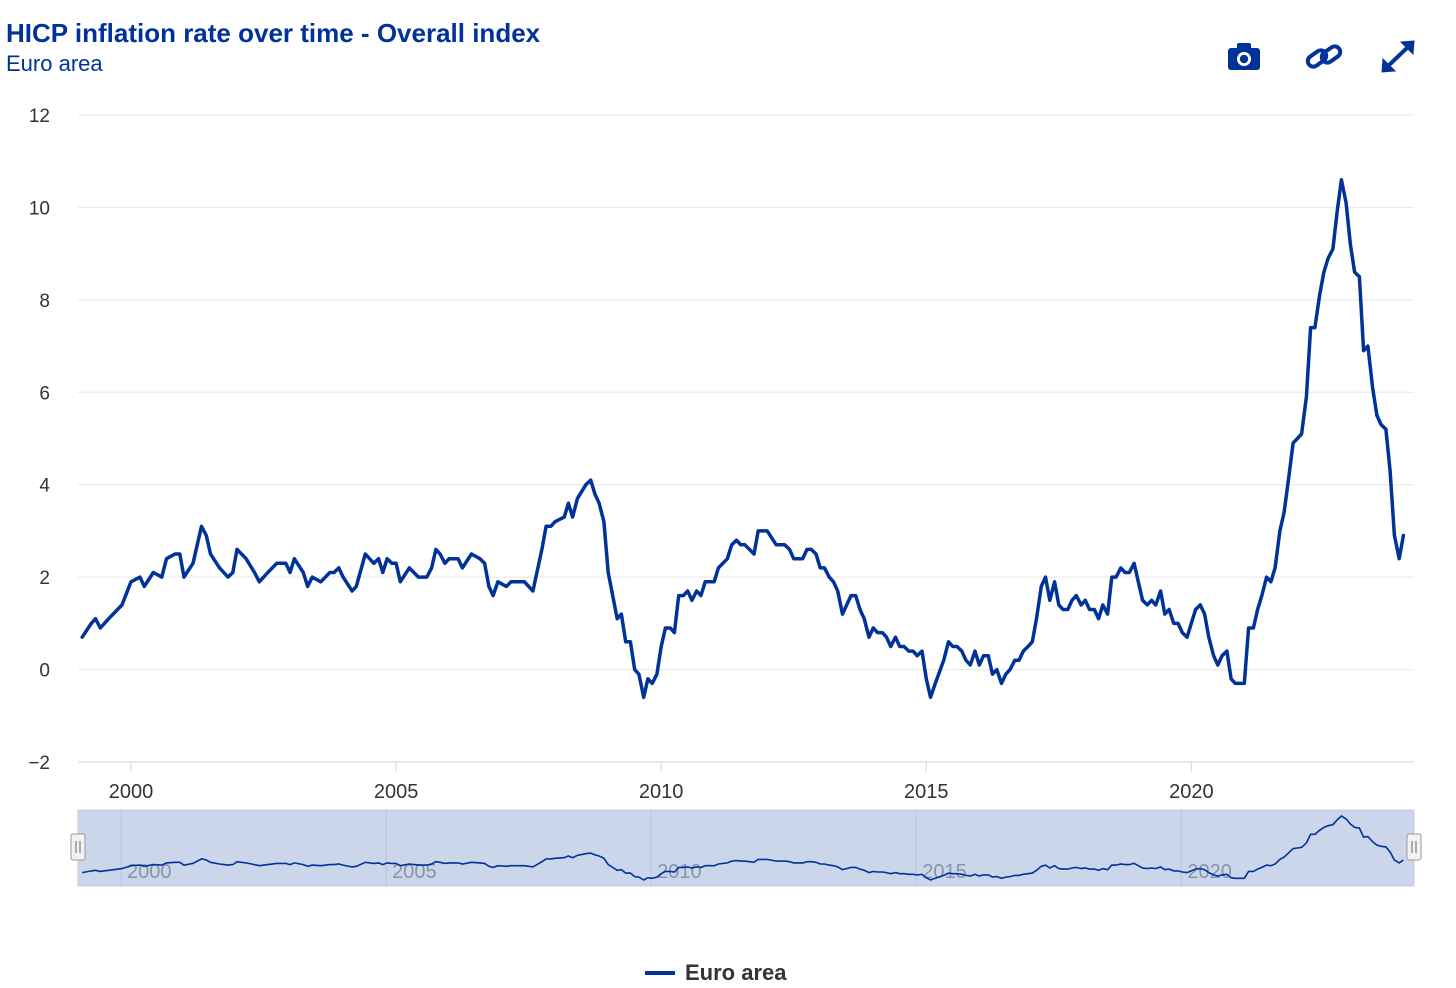 Image resolution: width=1456 pixels, height=988 pixels. What do you see at coordinates (661, 792) in the screenshot?
I see `x-tick-label: 2010` at bounding box center [661, 792].